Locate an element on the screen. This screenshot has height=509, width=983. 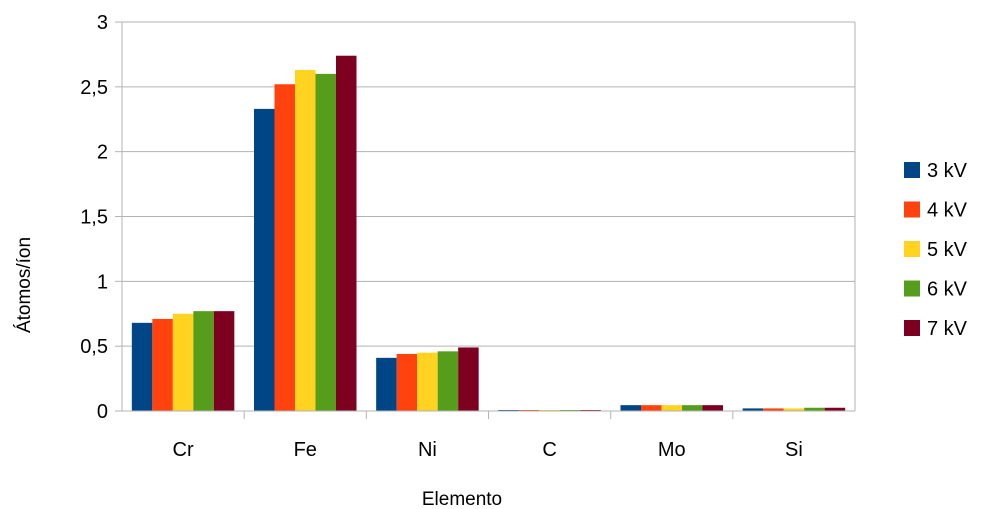
bar-si-6kv is located at coordinates (814, 409).